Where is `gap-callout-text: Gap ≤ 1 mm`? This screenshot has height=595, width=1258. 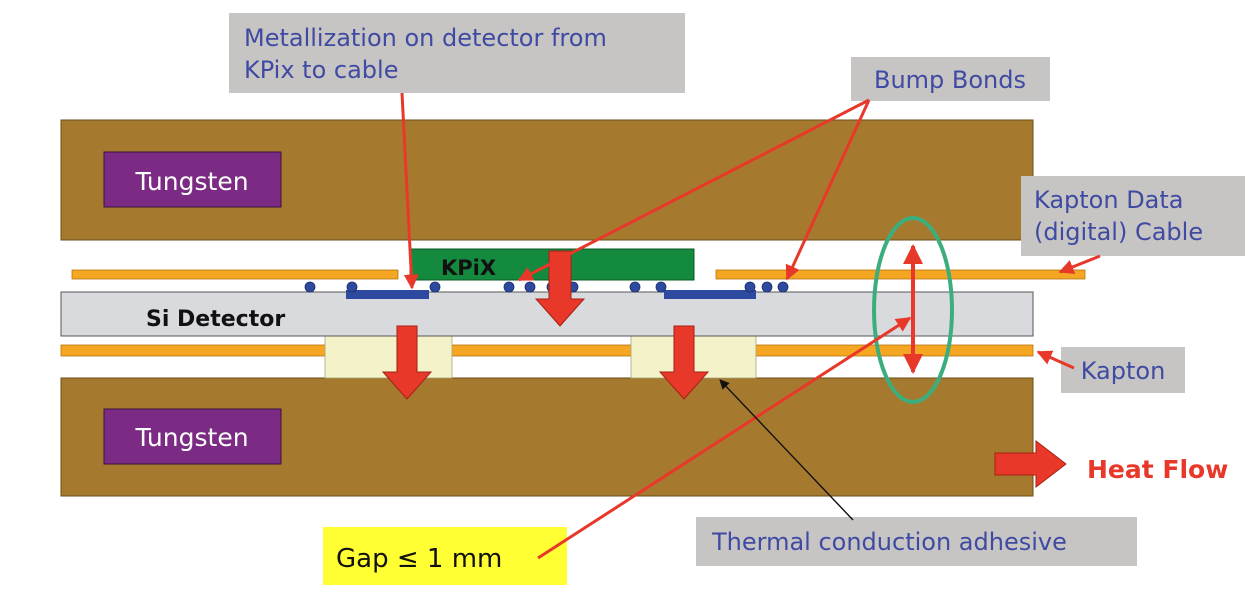 gap-callout-text: Gap ≤ 1 mm is located at coordinates (419, 559).